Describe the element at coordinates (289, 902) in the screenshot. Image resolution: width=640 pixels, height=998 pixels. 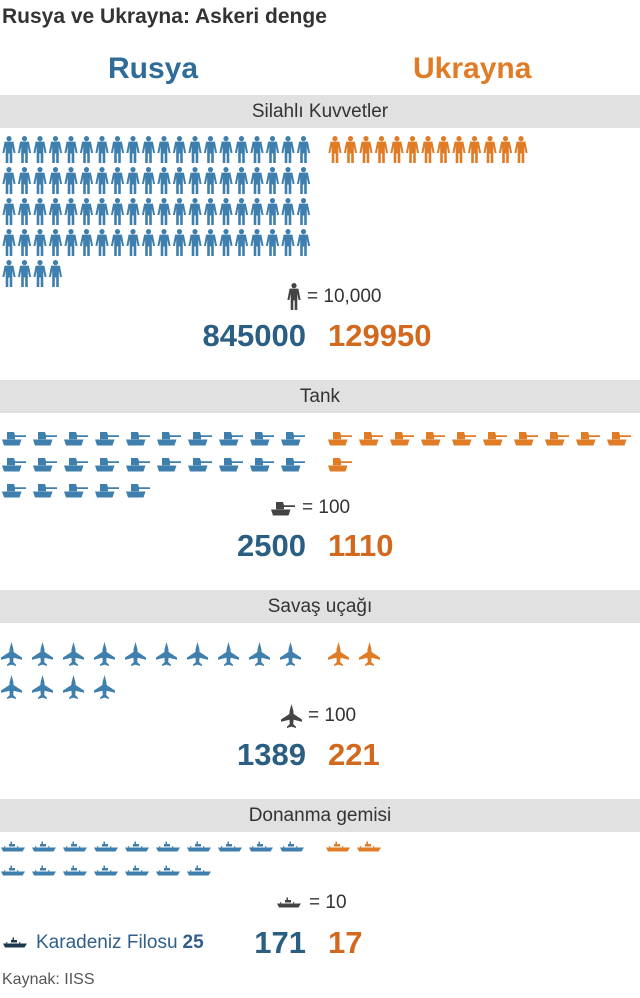
I see `ship-icon` at that location.